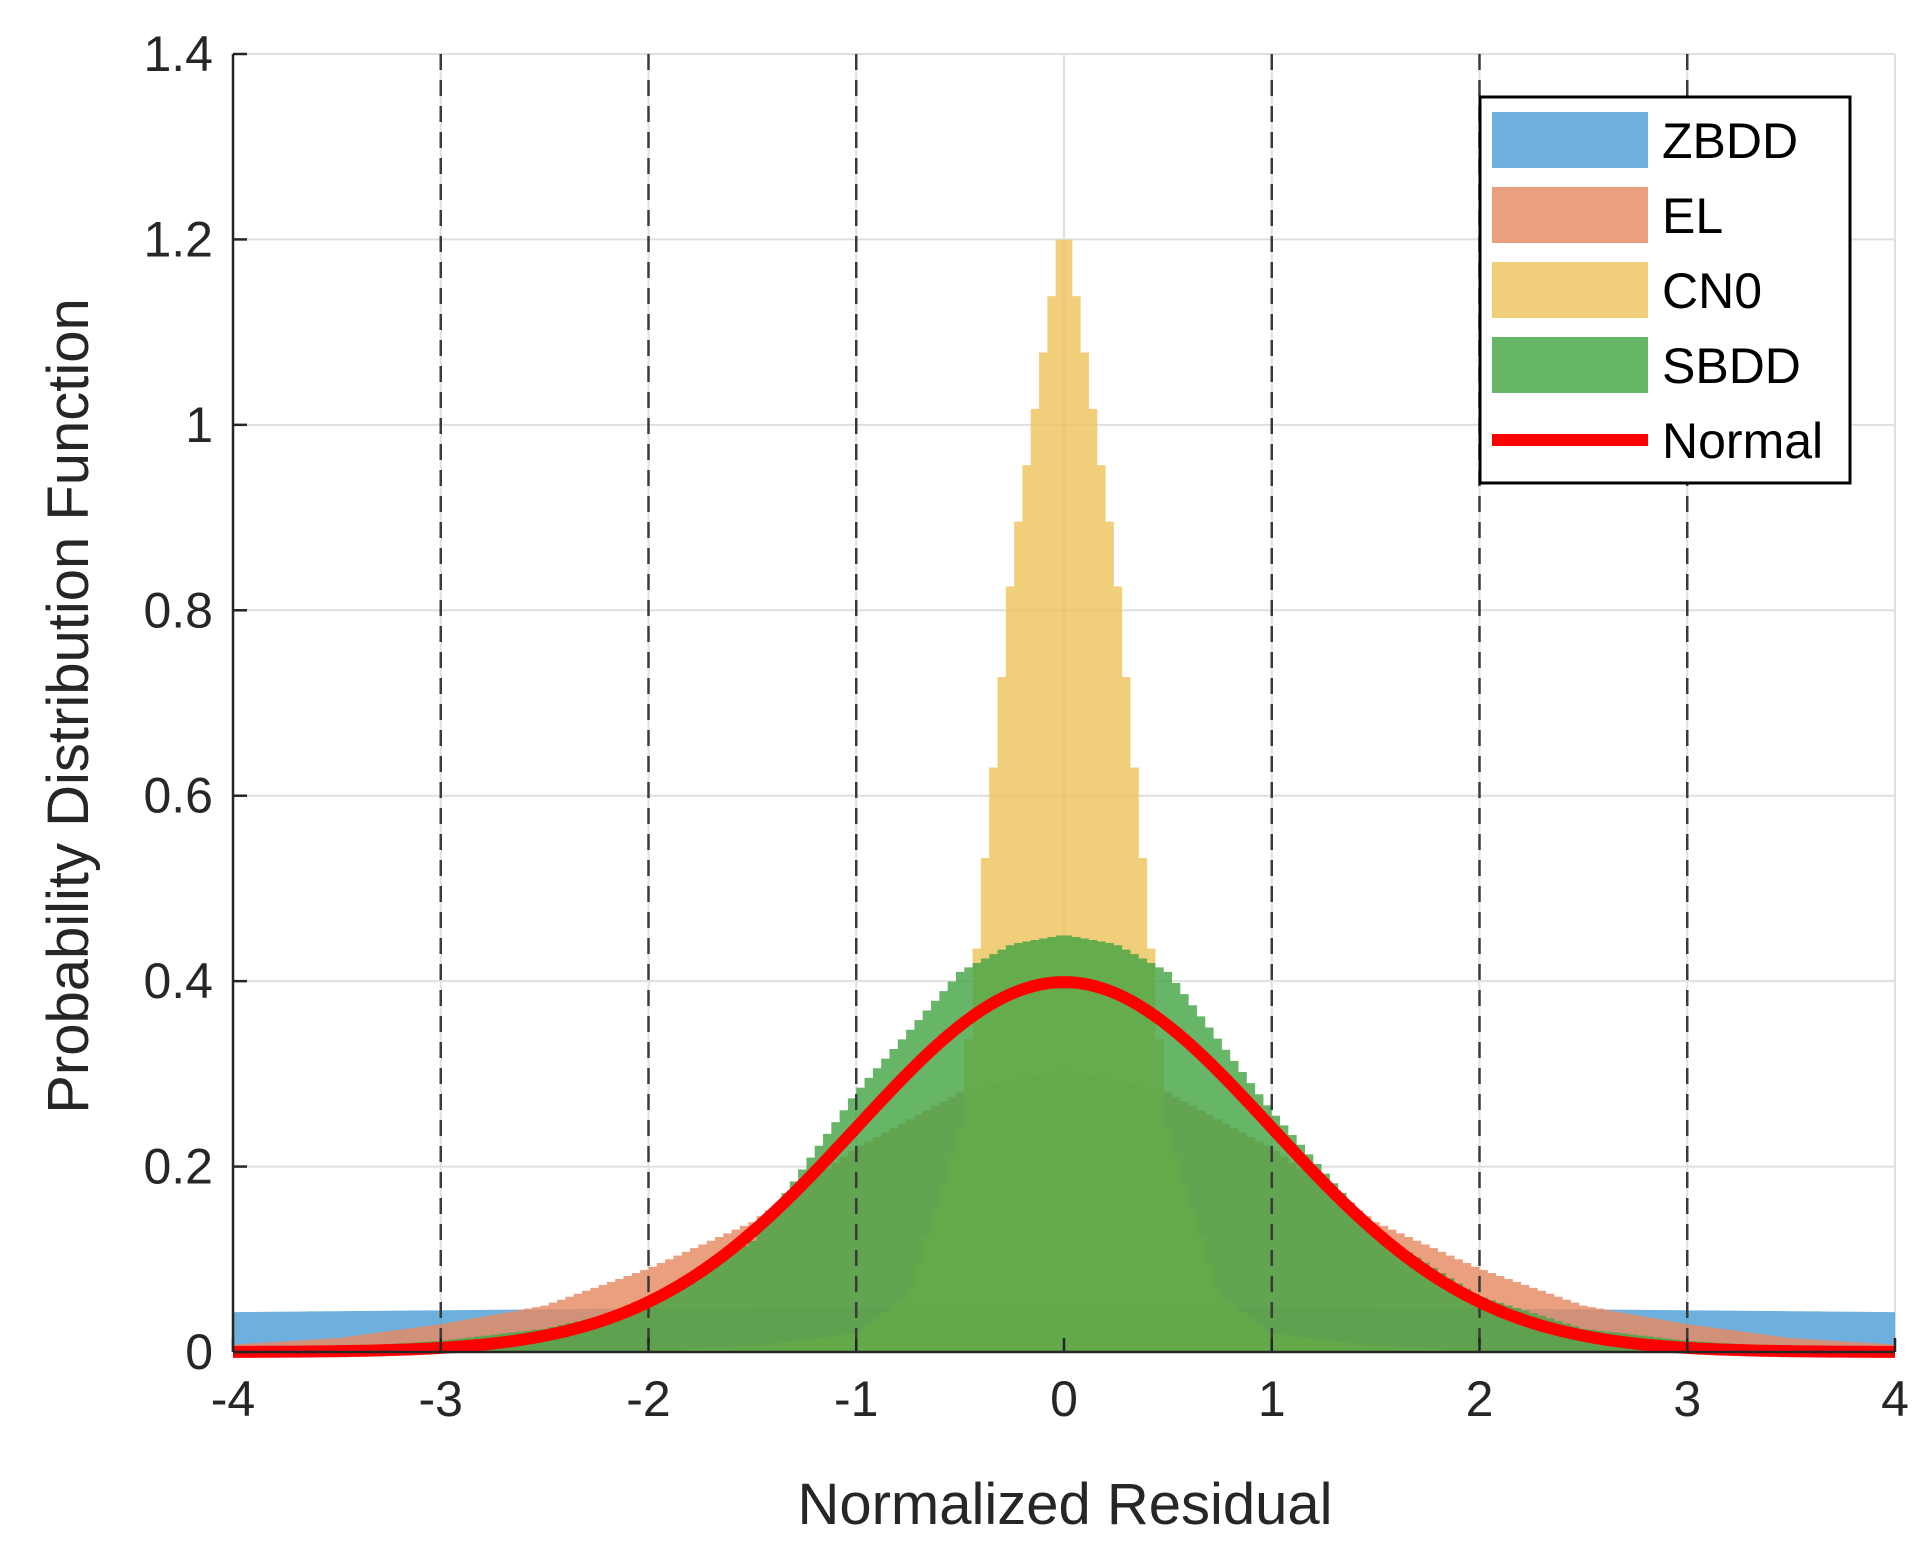 The height and width of the screenshot is (1553, 1920). Describe the element at coordinates (1730, 141) in the screenshot. I see `legend-label-zbdd: ZBDD` at that location.